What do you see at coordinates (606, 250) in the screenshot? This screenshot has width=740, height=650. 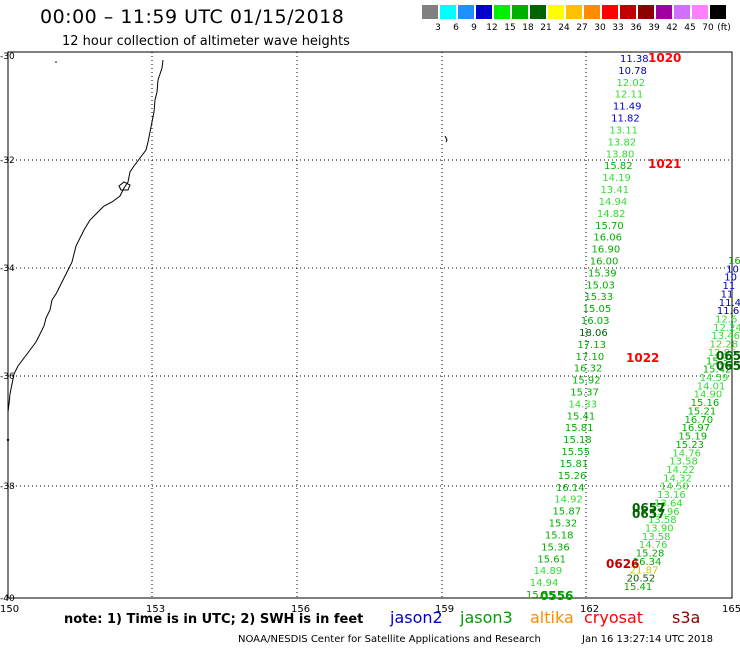 I see `swh-value: 16.90` at bounding box center [606, 250].